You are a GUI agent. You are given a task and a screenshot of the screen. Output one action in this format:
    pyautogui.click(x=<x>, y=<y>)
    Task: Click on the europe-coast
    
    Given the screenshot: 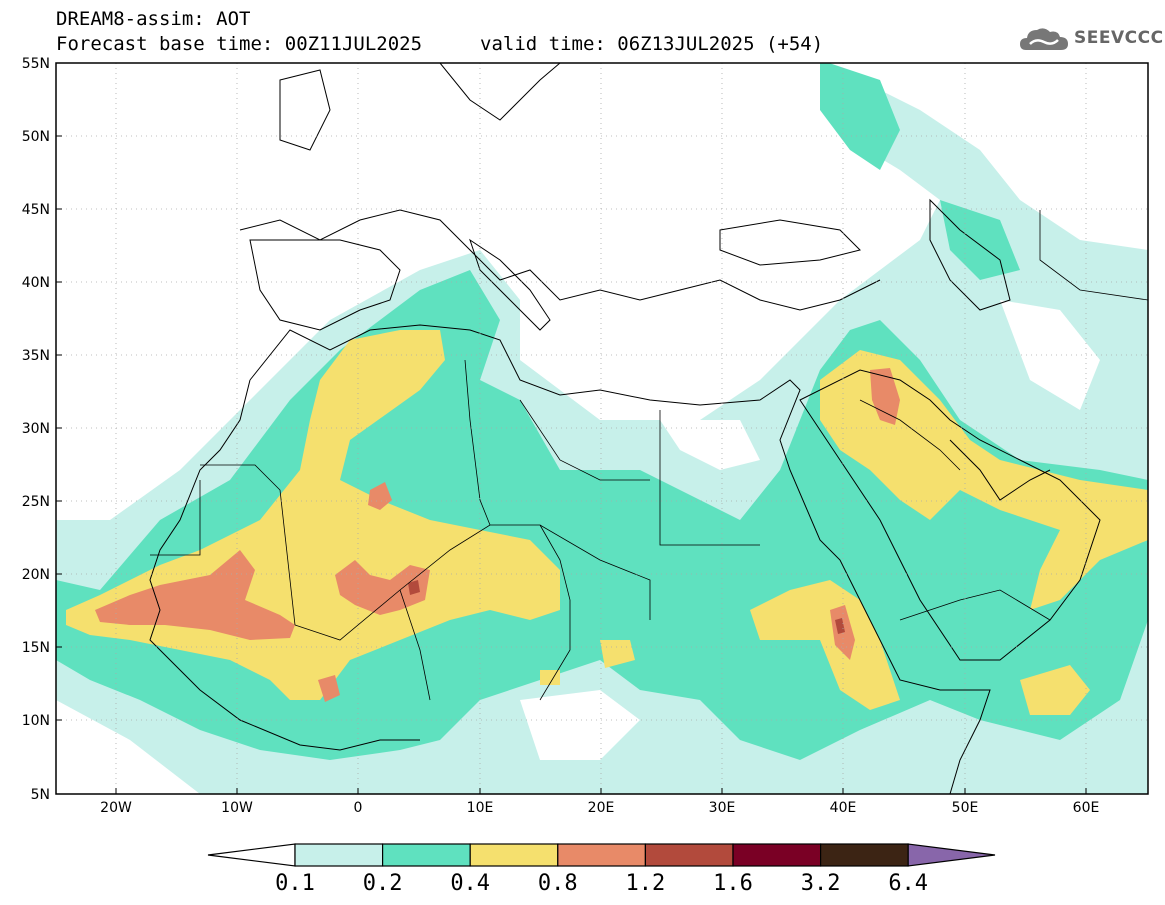 What is the action you would take?
    pyautogui.click(x=560, y=260)
    